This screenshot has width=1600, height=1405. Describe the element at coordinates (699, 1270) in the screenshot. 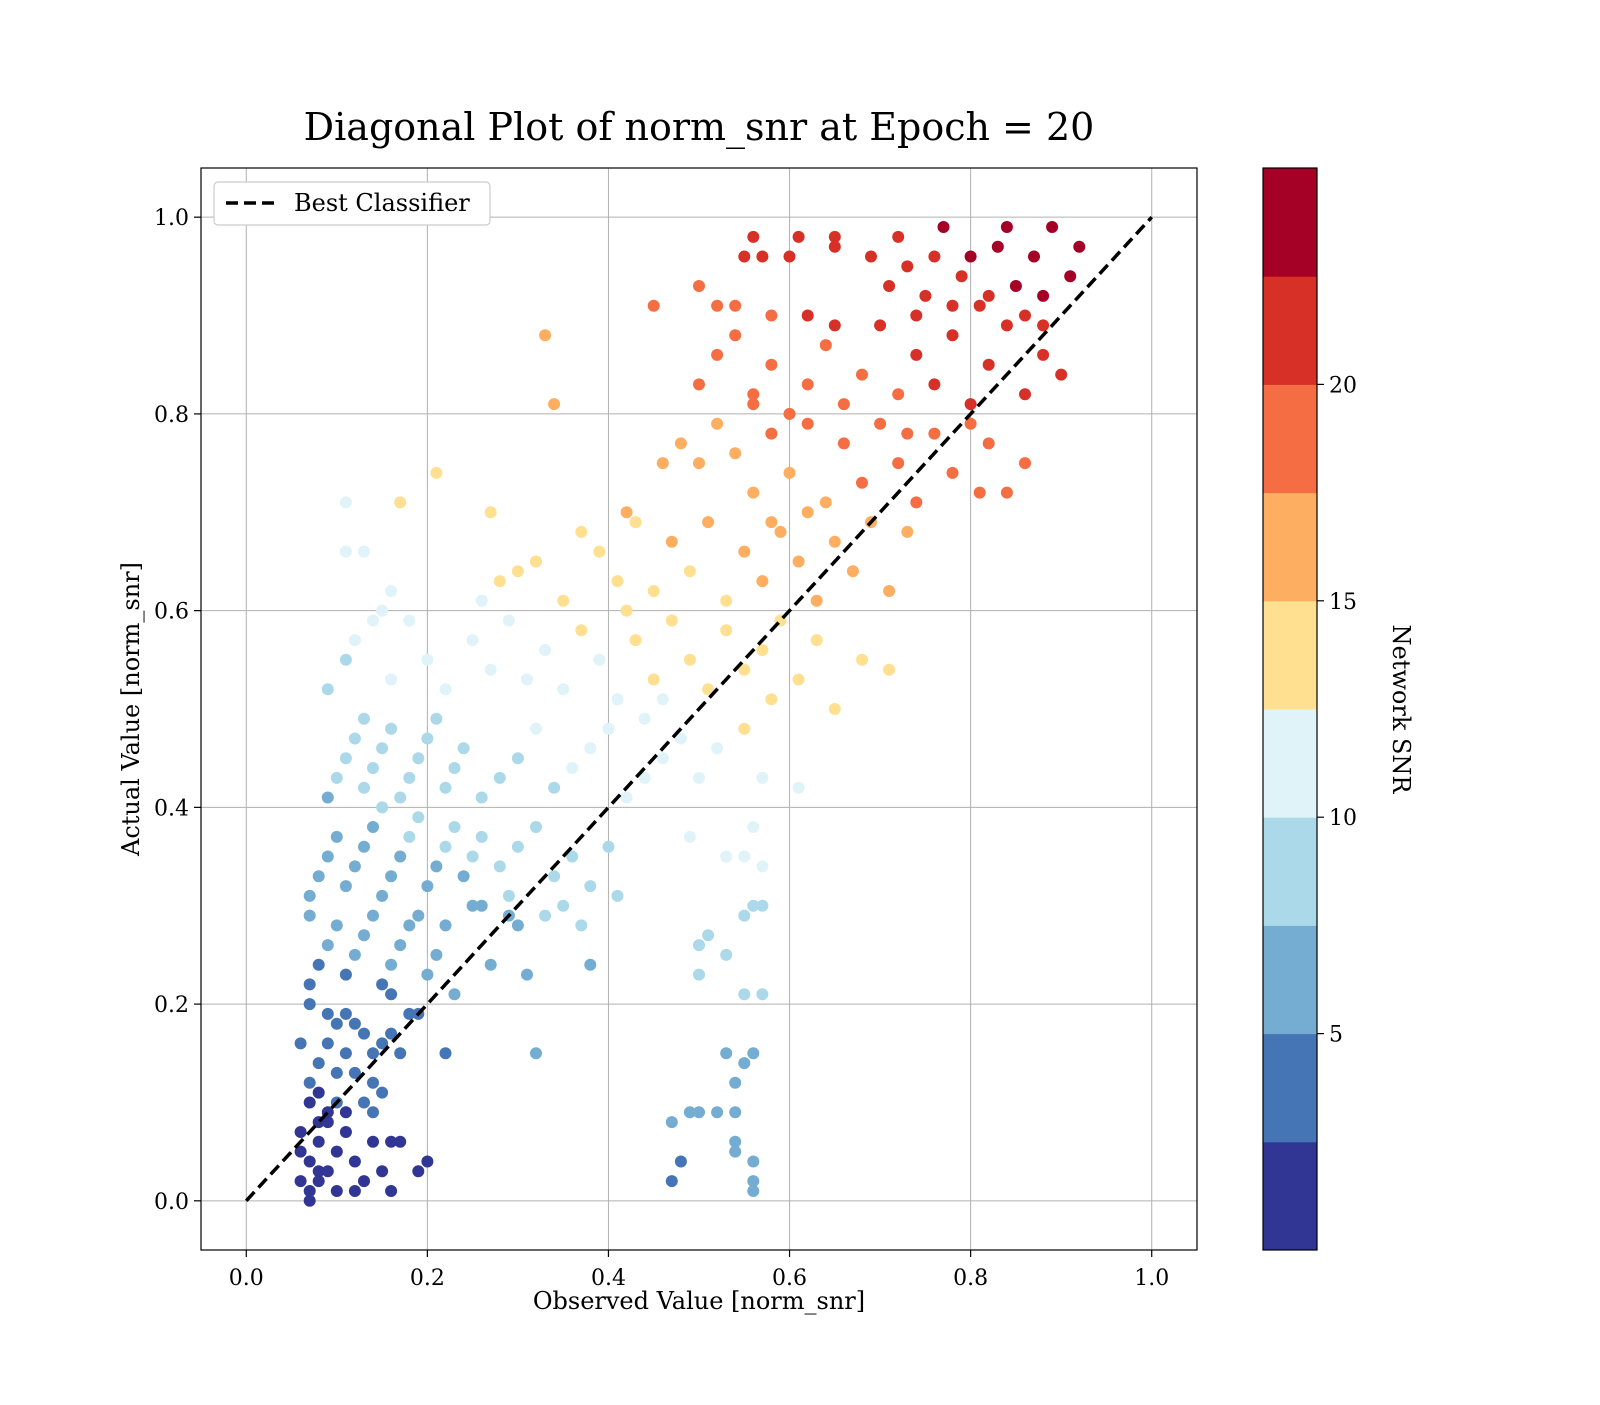

I see `x-axis-ticks: 0.0 0.2 0.4 0.6 0.8 1.0` at that location.